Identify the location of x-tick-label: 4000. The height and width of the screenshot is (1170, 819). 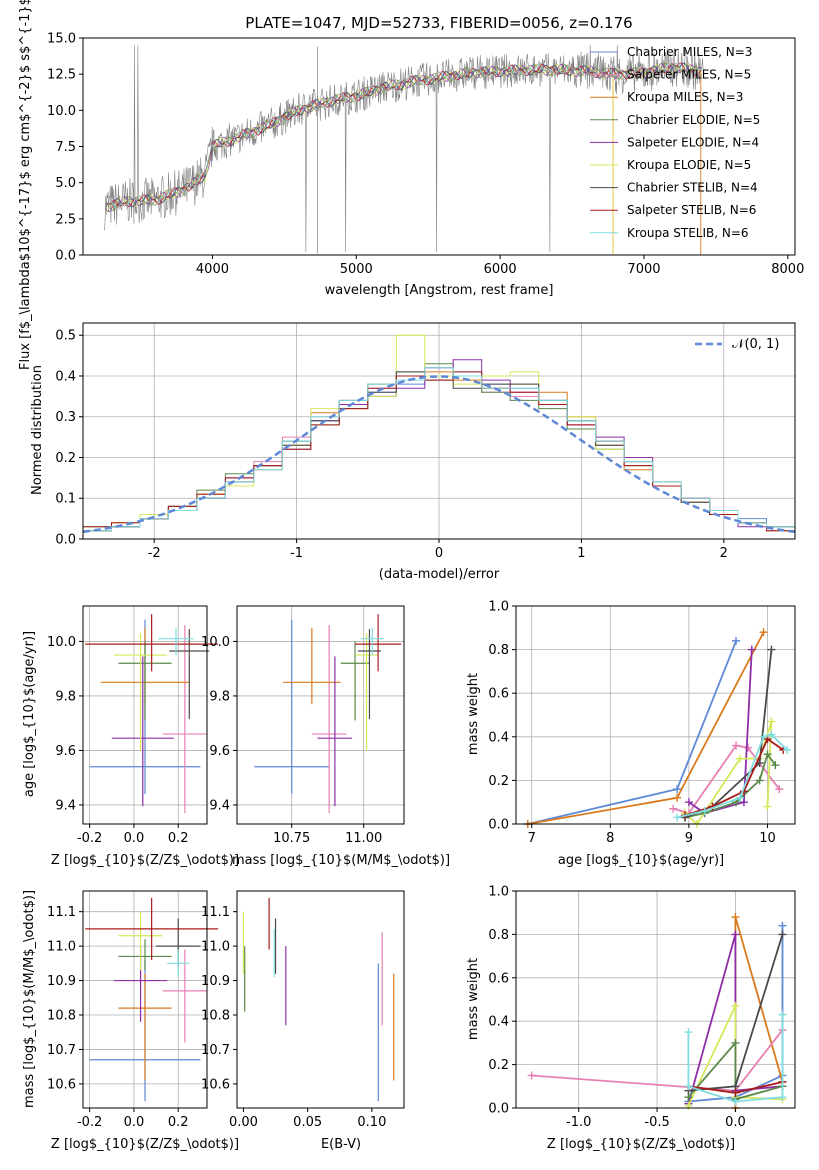
(212, 269).